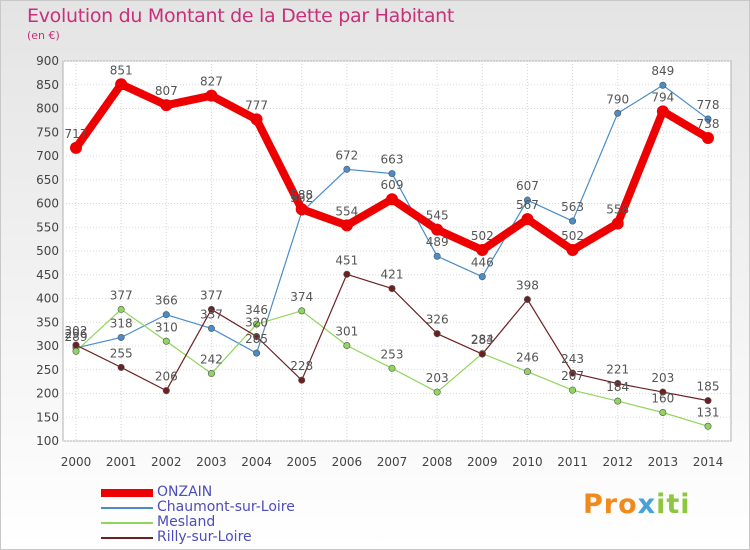 Image resolution: width=750 pixels, height=550 pixels. I want to click on y-tick-label: 600, so click(47, 204).